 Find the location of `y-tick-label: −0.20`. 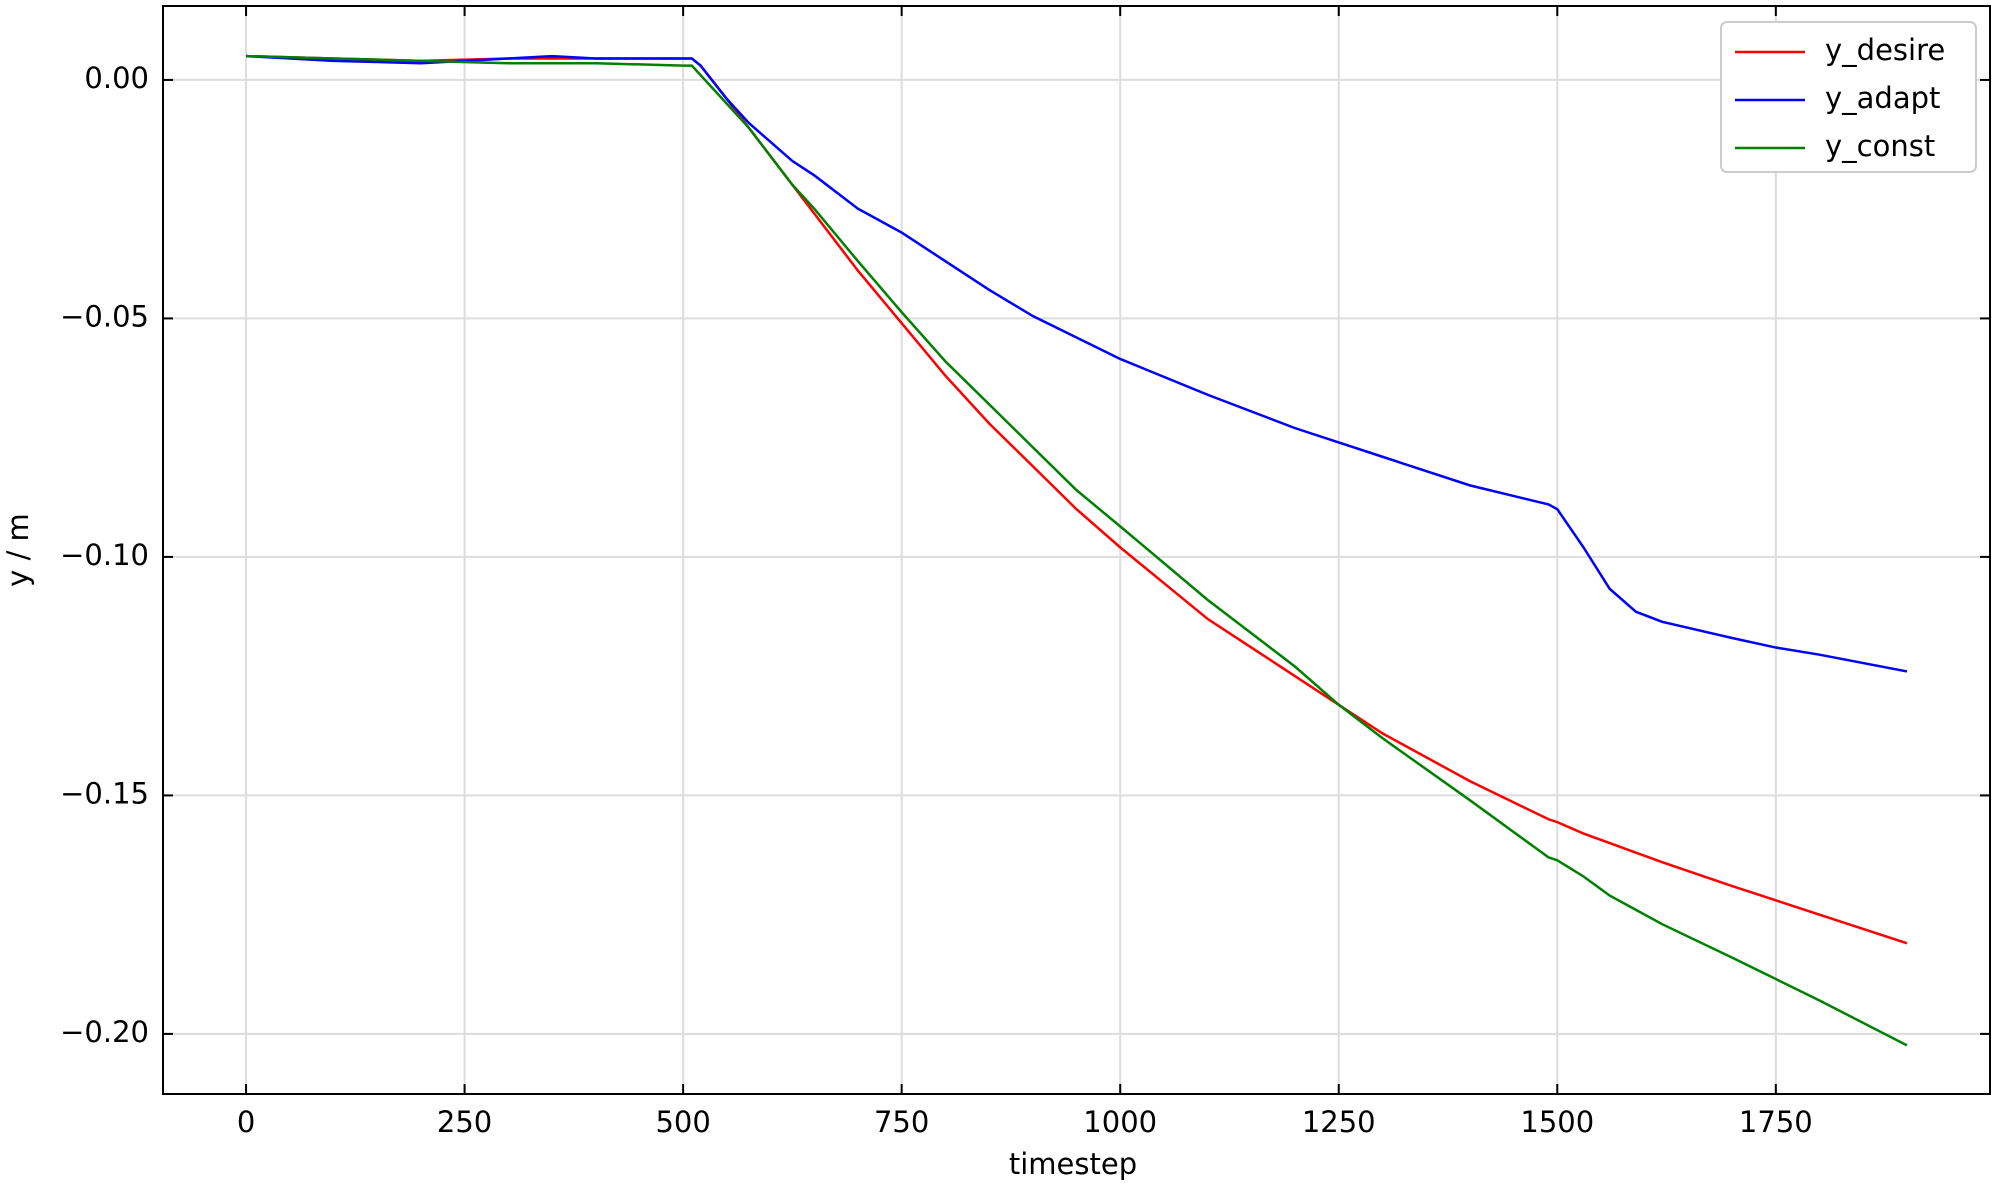

y-tick-label: −0.20 is located at coordinates (104, 1032).